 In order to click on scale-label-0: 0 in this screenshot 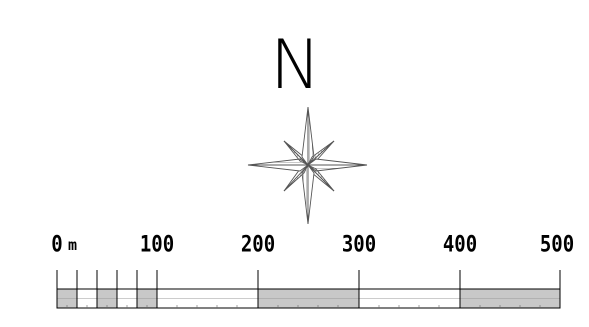, I will do `click(57, 245)`.